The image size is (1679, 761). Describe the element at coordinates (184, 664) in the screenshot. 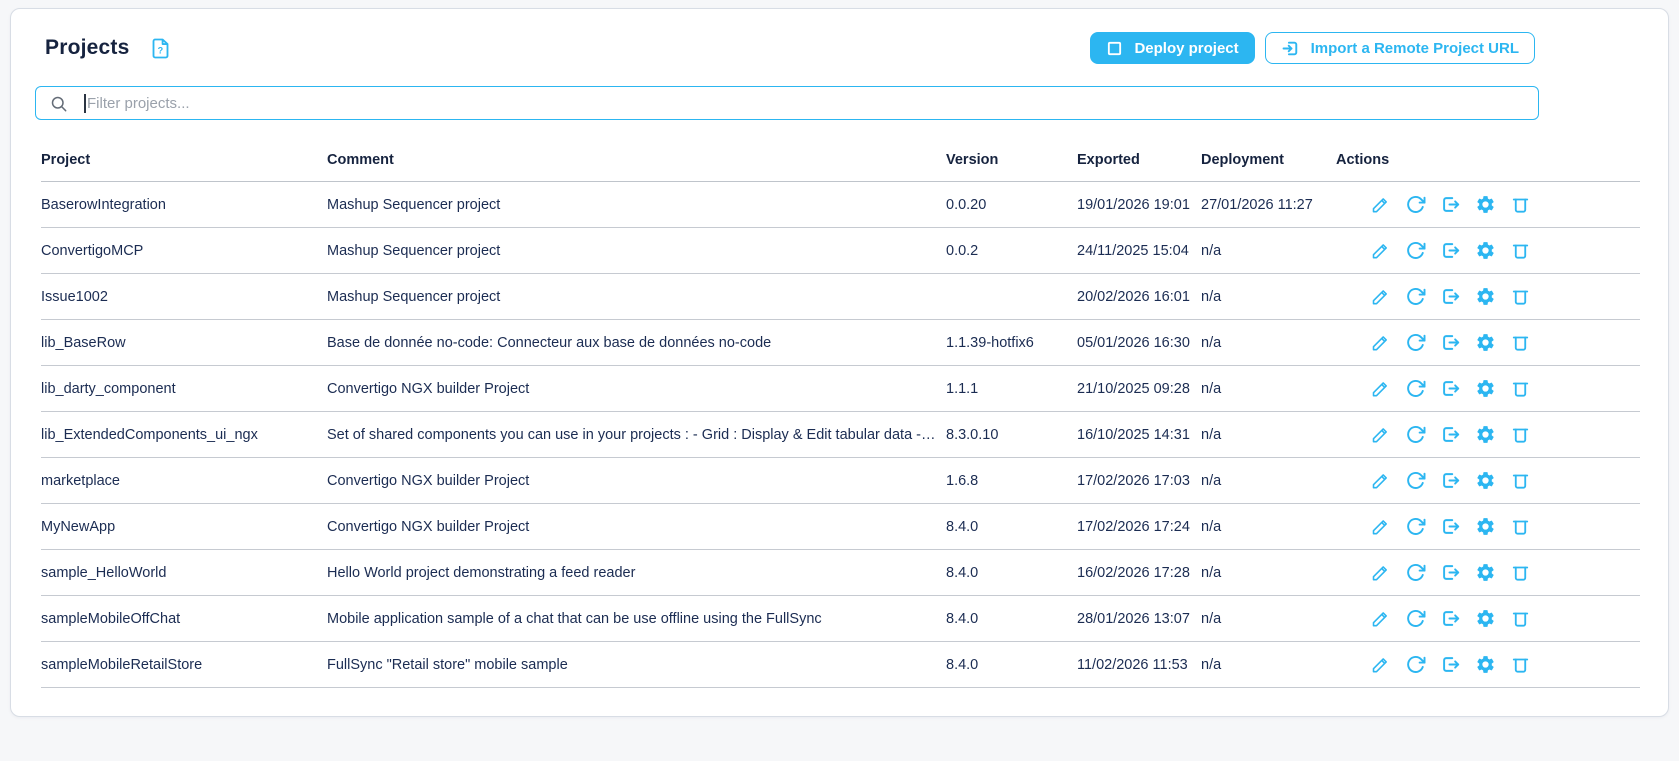

I see `project-name-cell: sampleMobileRetailStore` at that location.